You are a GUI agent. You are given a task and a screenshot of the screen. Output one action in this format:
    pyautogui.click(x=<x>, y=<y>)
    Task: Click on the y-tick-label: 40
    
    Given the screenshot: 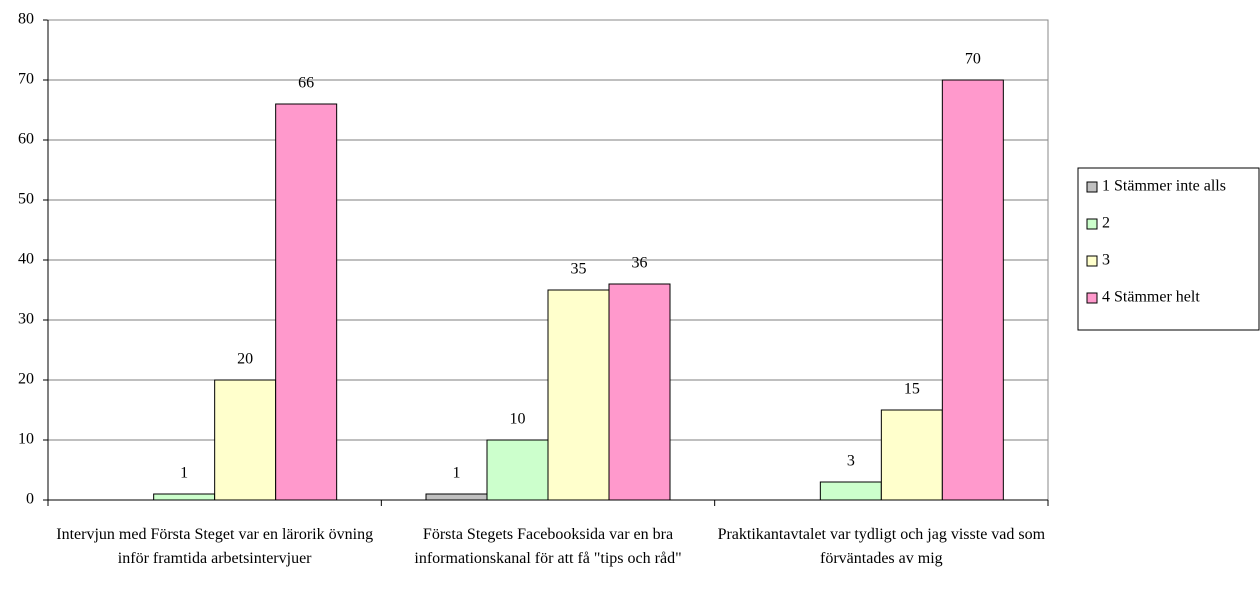 What is the action you would take?
    pyautogui.click(x=26, y=259)
    